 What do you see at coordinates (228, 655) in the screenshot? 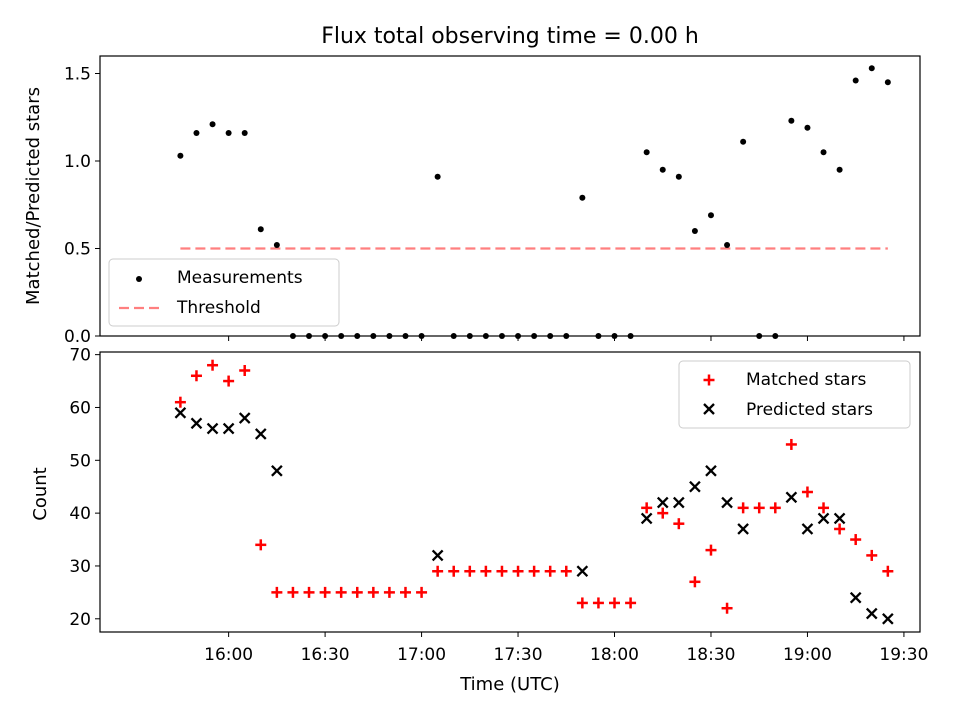
I see `time-x-tick-label: 16:00` at bounding box center [228, 655].